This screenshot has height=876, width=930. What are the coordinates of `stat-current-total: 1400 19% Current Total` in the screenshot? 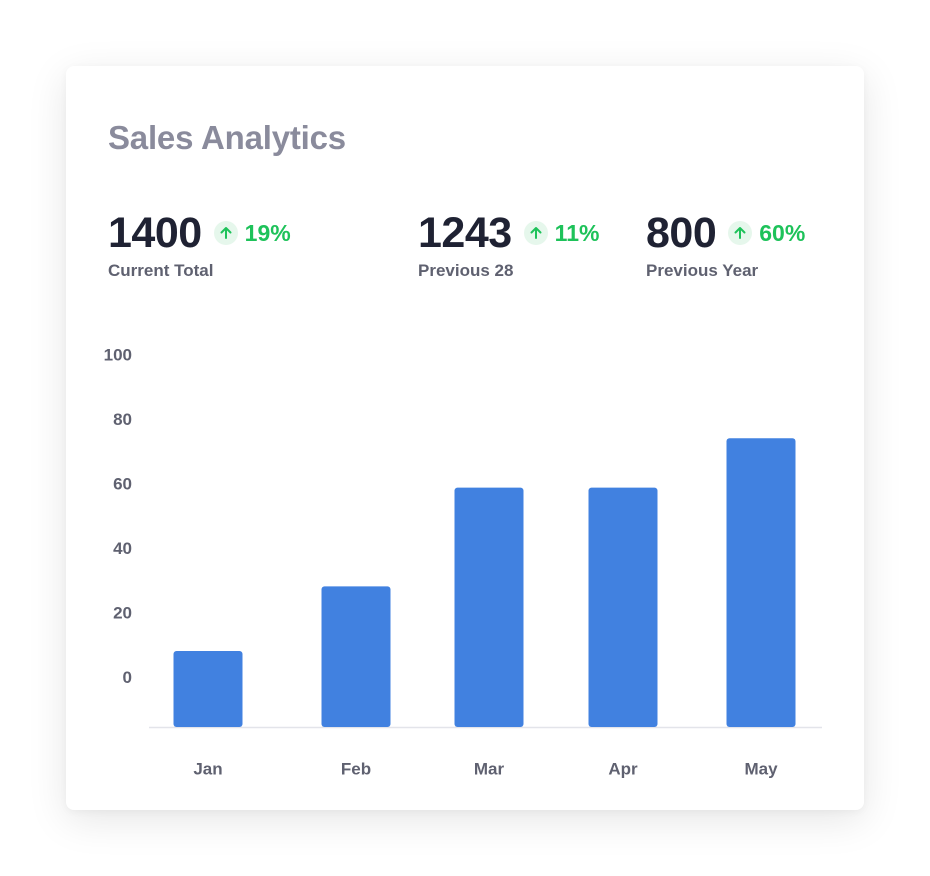 It's located at (199, 244).